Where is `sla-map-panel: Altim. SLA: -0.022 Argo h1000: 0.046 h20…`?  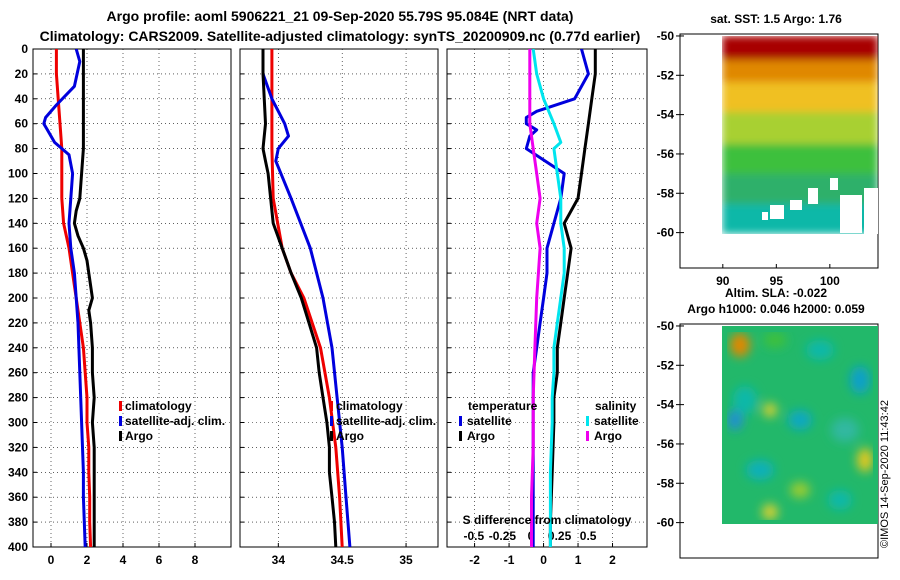 sla-map-panel: Altim. SLA: -0.022 Argo h1000: 0.046 h20… is located at coordinates (768, 422).